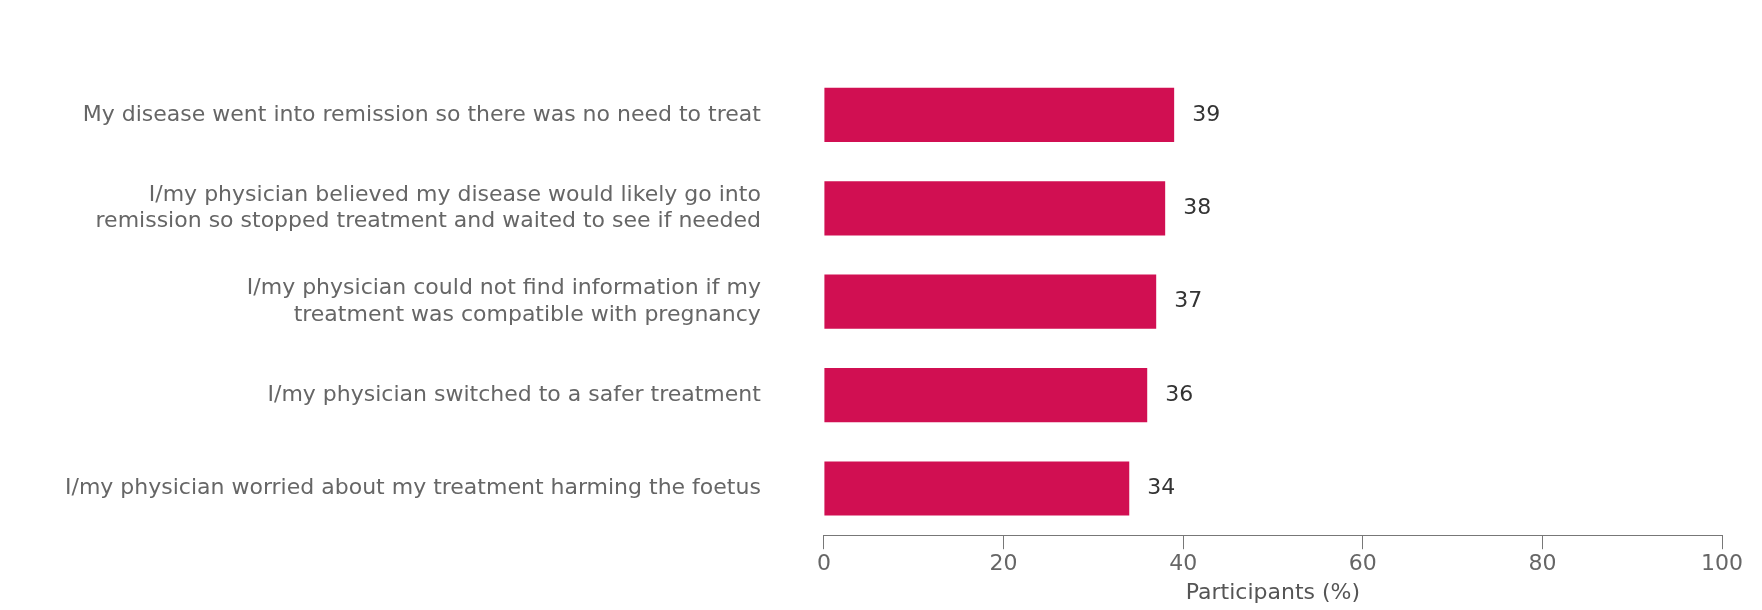 The image size is (1762, 610). Describe the element at coordinates (1206, 113) in the screenshot. I see `data-label: 39` at that location.